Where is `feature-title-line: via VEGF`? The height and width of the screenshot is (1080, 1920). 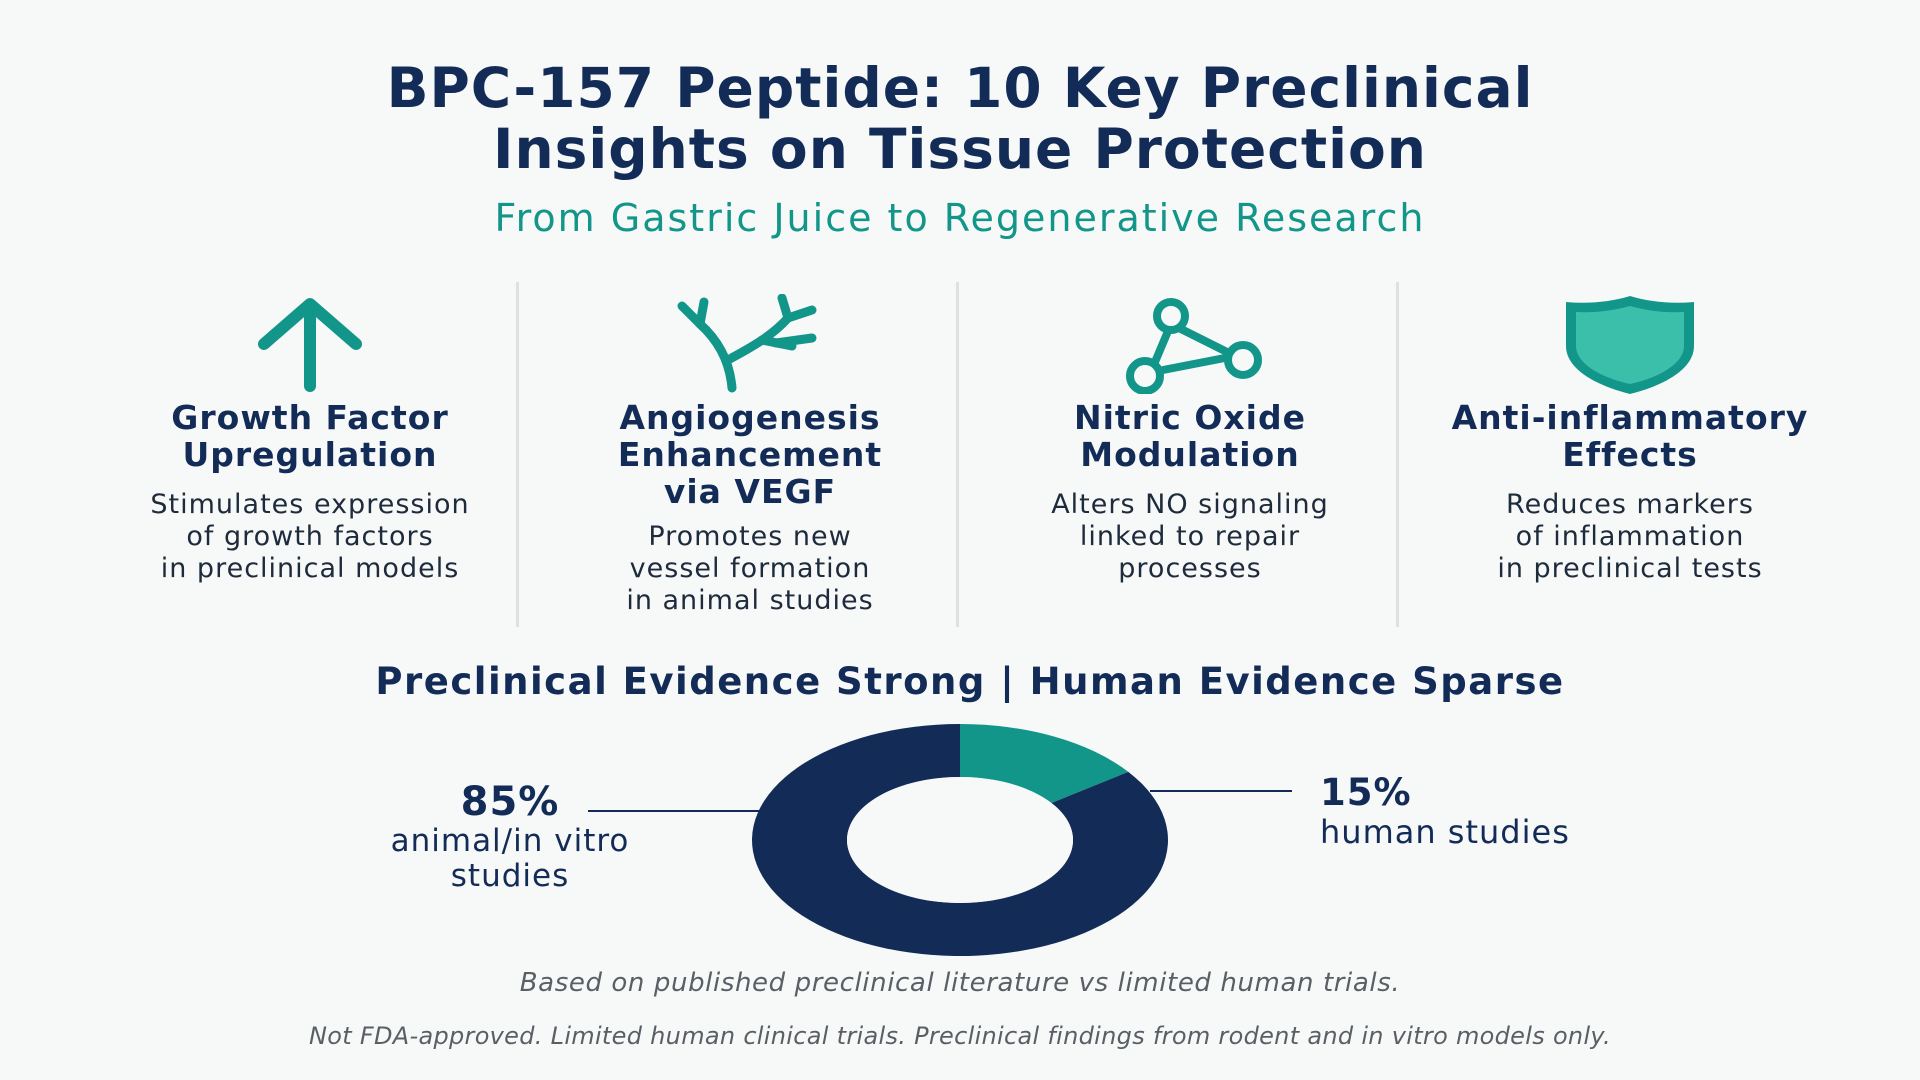 feature-title-line: via VEGF is located at coordinates (750, 491).